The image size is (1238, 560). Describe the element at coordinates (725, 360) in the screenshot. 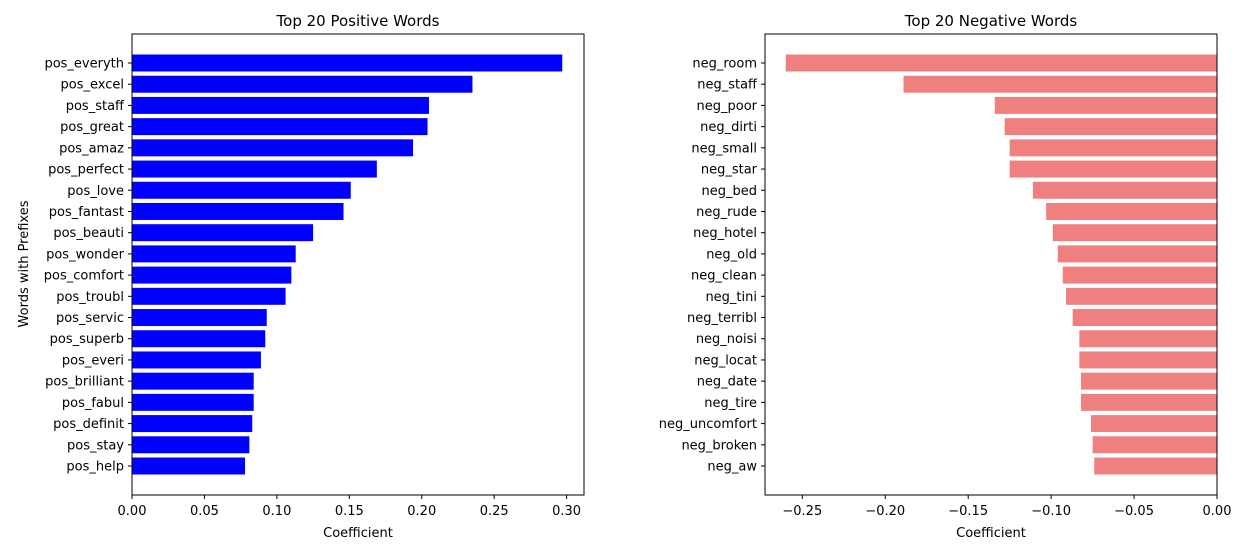

I see `negative-ytick-label: neg_locat` at that location.